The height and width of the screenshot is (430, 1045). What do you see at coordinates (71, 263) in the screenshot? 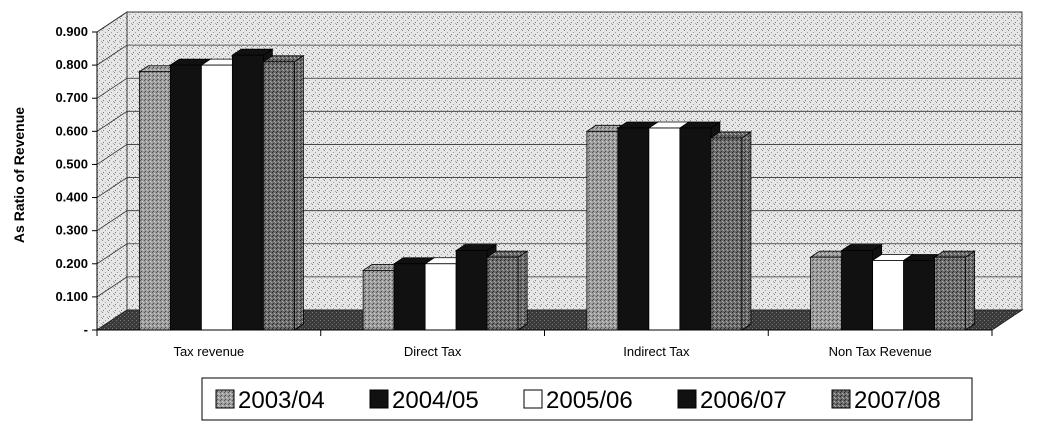
I see `y-tick-label: 0.200` at bounding box center [71, 263].